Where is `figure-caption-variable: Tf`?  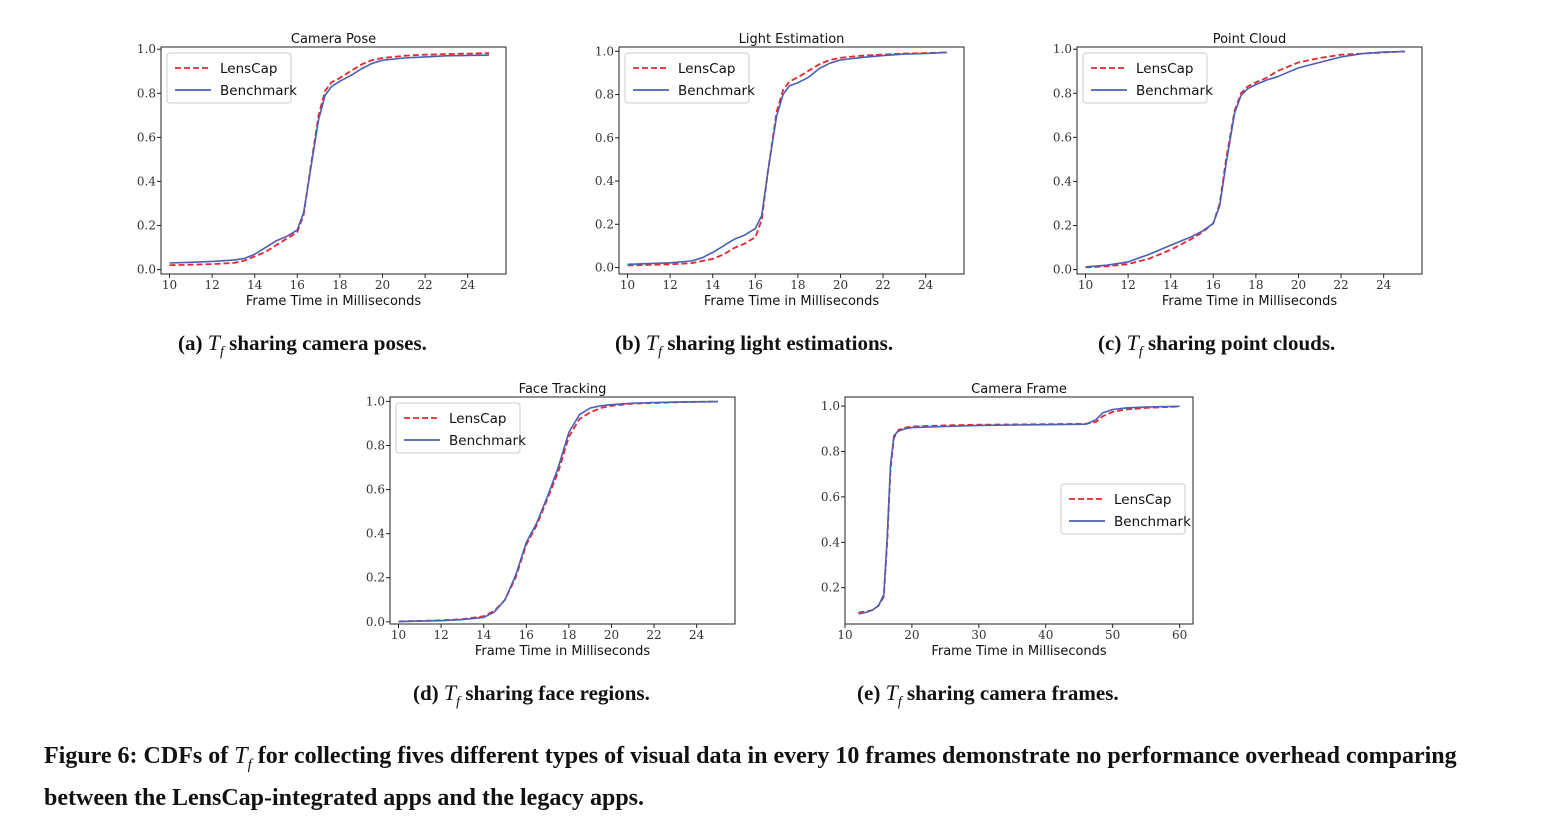
figure-caption-variable: Tf is located at coordinates (243, 758).